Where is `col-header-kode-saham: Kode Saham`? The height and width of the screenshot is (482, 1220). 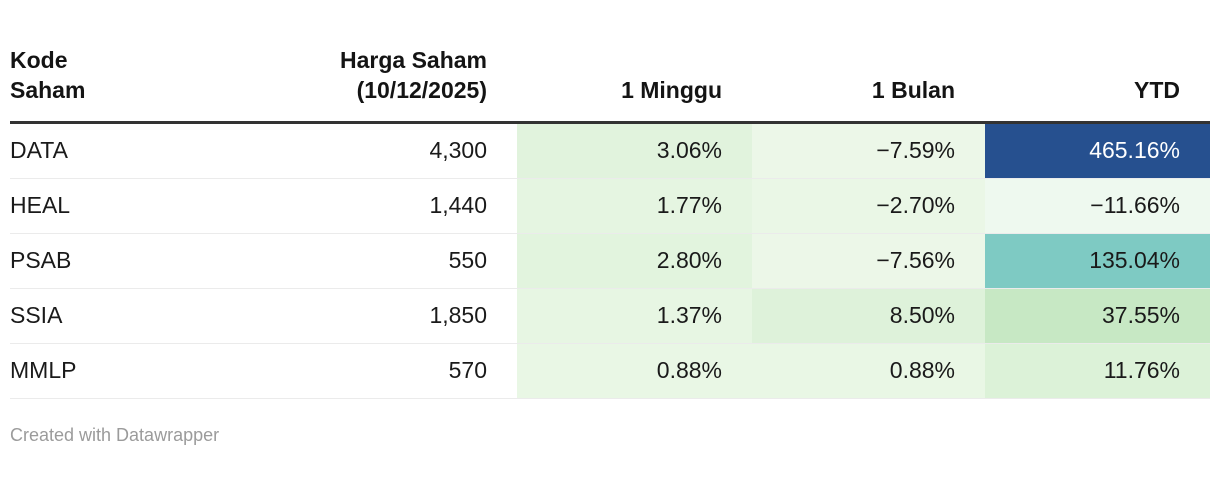 col-header-kode-saham: Kode Saham is located at coordinates (150, 62).